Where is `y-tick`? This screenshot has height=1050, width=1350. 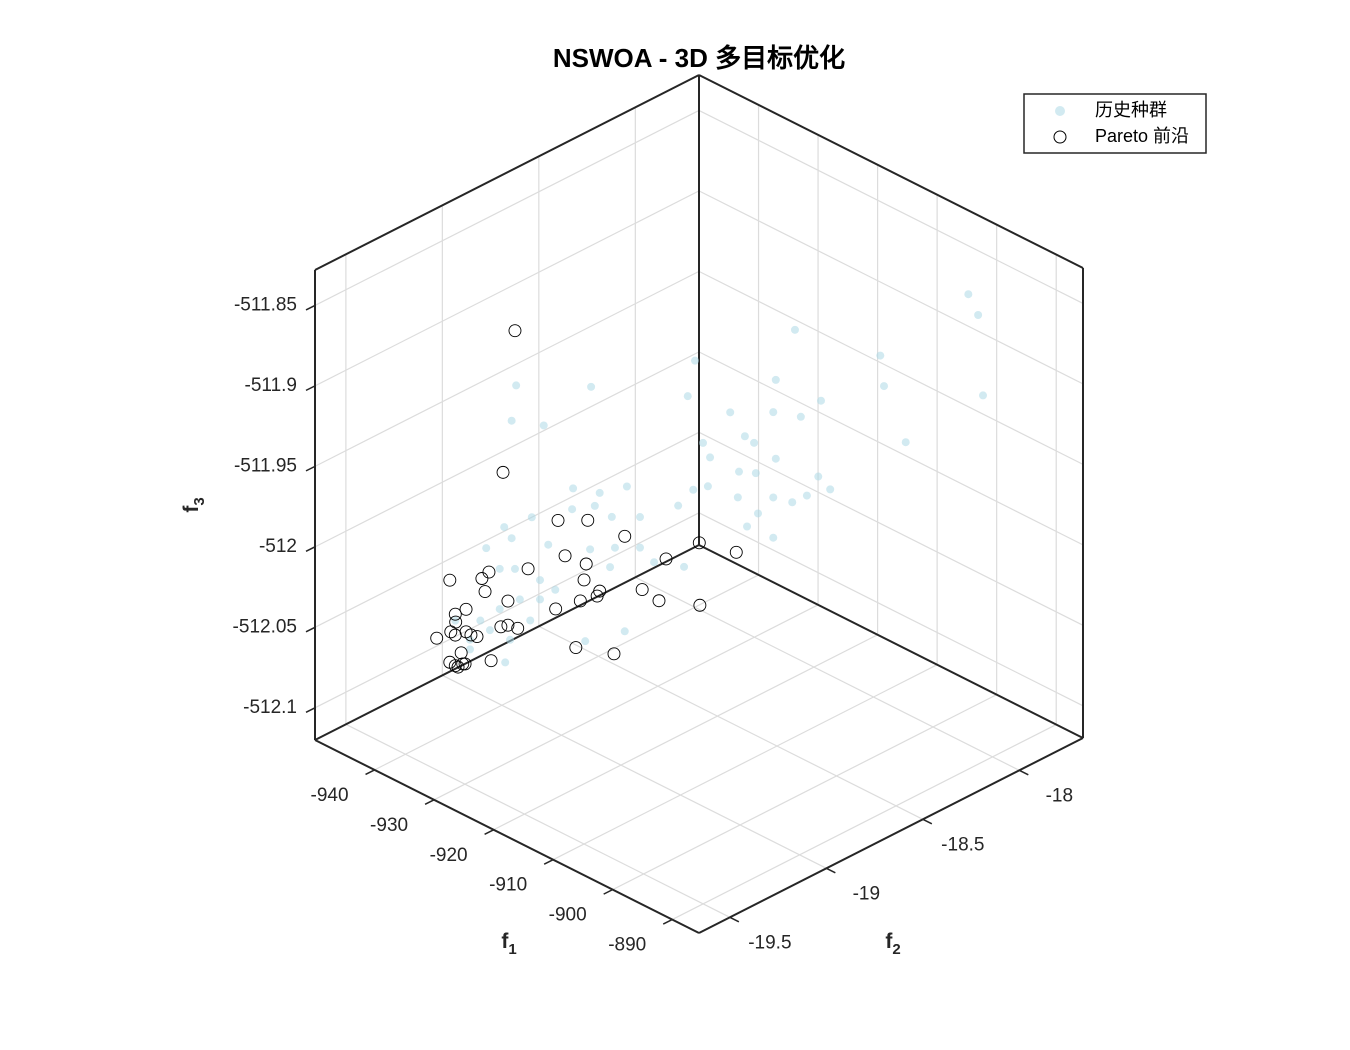
y-tick is located at coordinates (734, 919).